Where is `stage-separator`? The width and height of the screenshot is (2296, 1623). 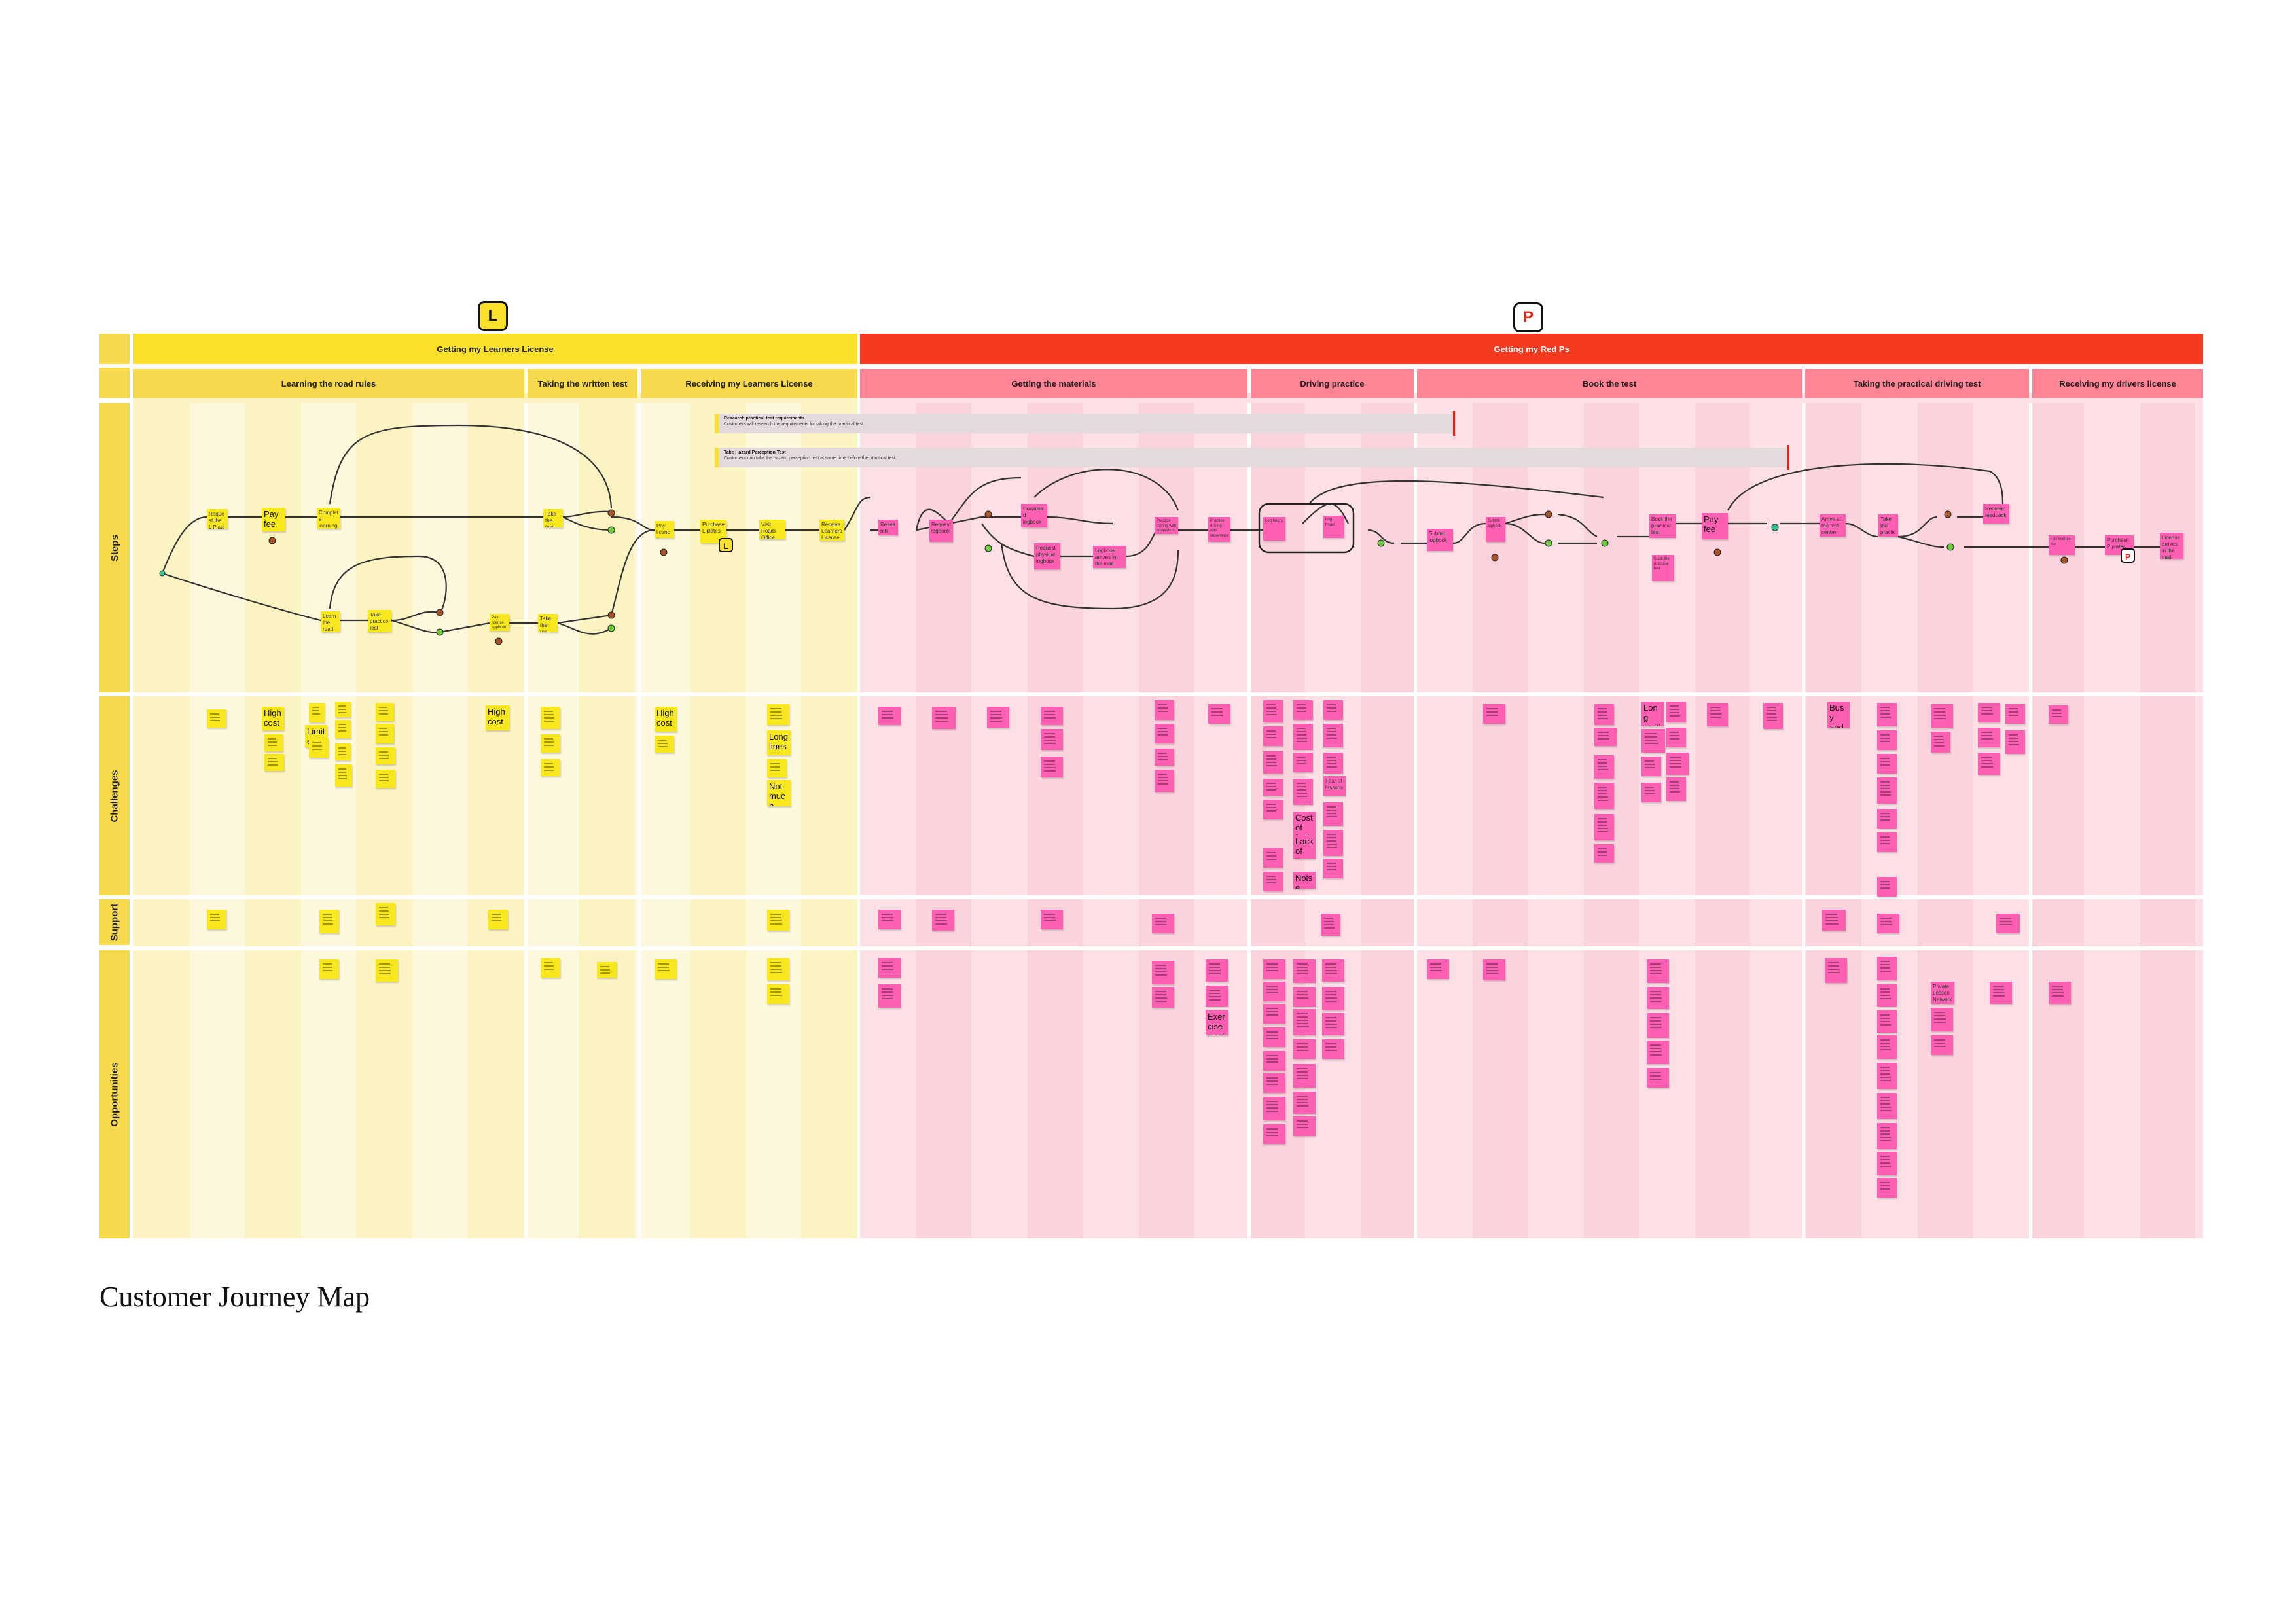
stage-separator is located at coordinates (2030, 820).